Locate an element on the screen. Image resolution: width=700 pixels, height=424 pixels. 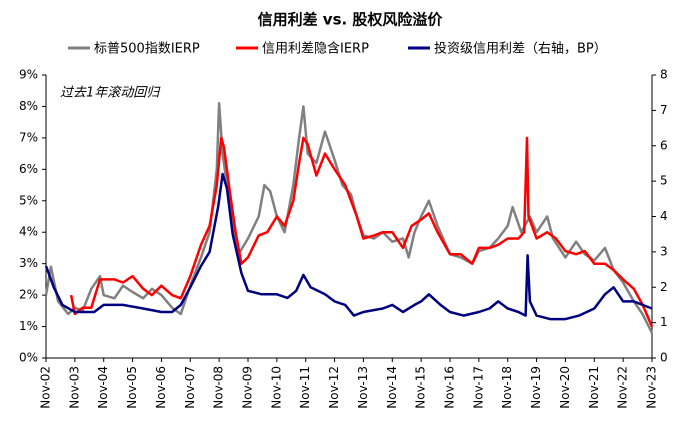
y2-tick-label: 7 is located at coordinates (664, 110).